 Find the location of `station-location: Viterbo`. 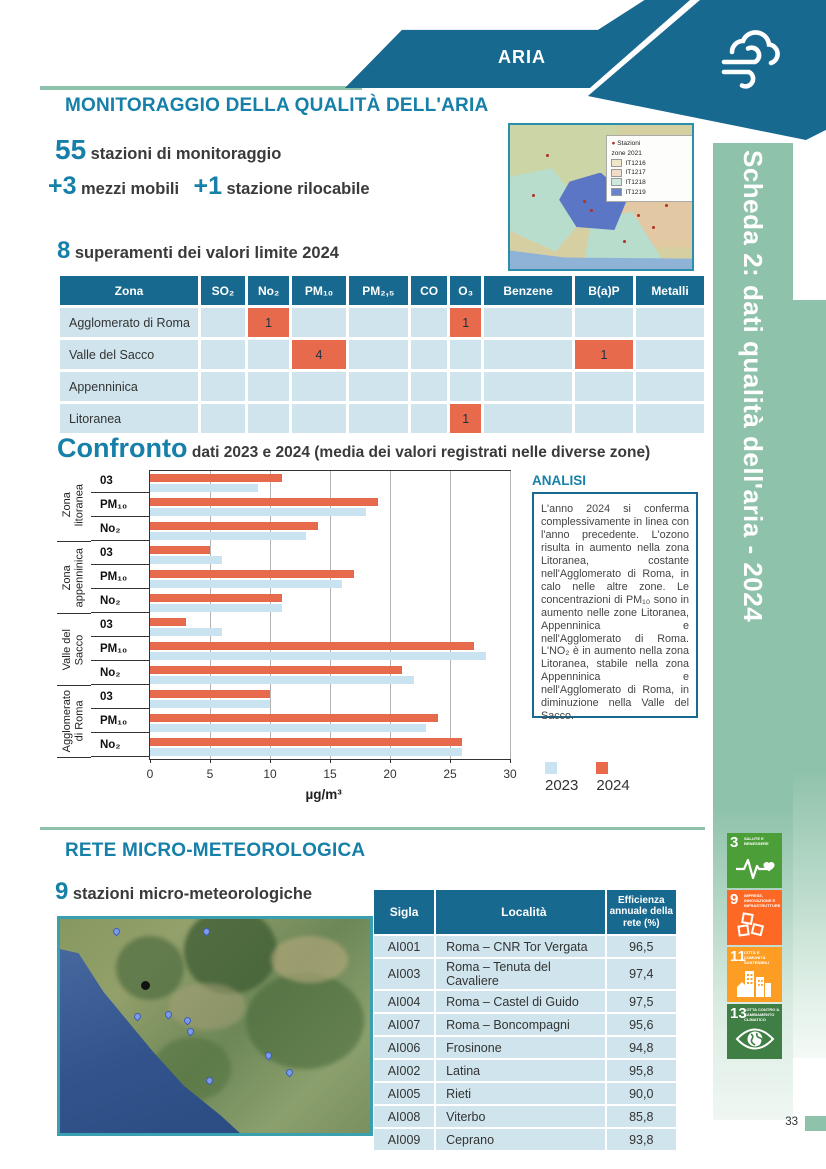

station-location: Viterbo is located at coordinates (520, 1116).